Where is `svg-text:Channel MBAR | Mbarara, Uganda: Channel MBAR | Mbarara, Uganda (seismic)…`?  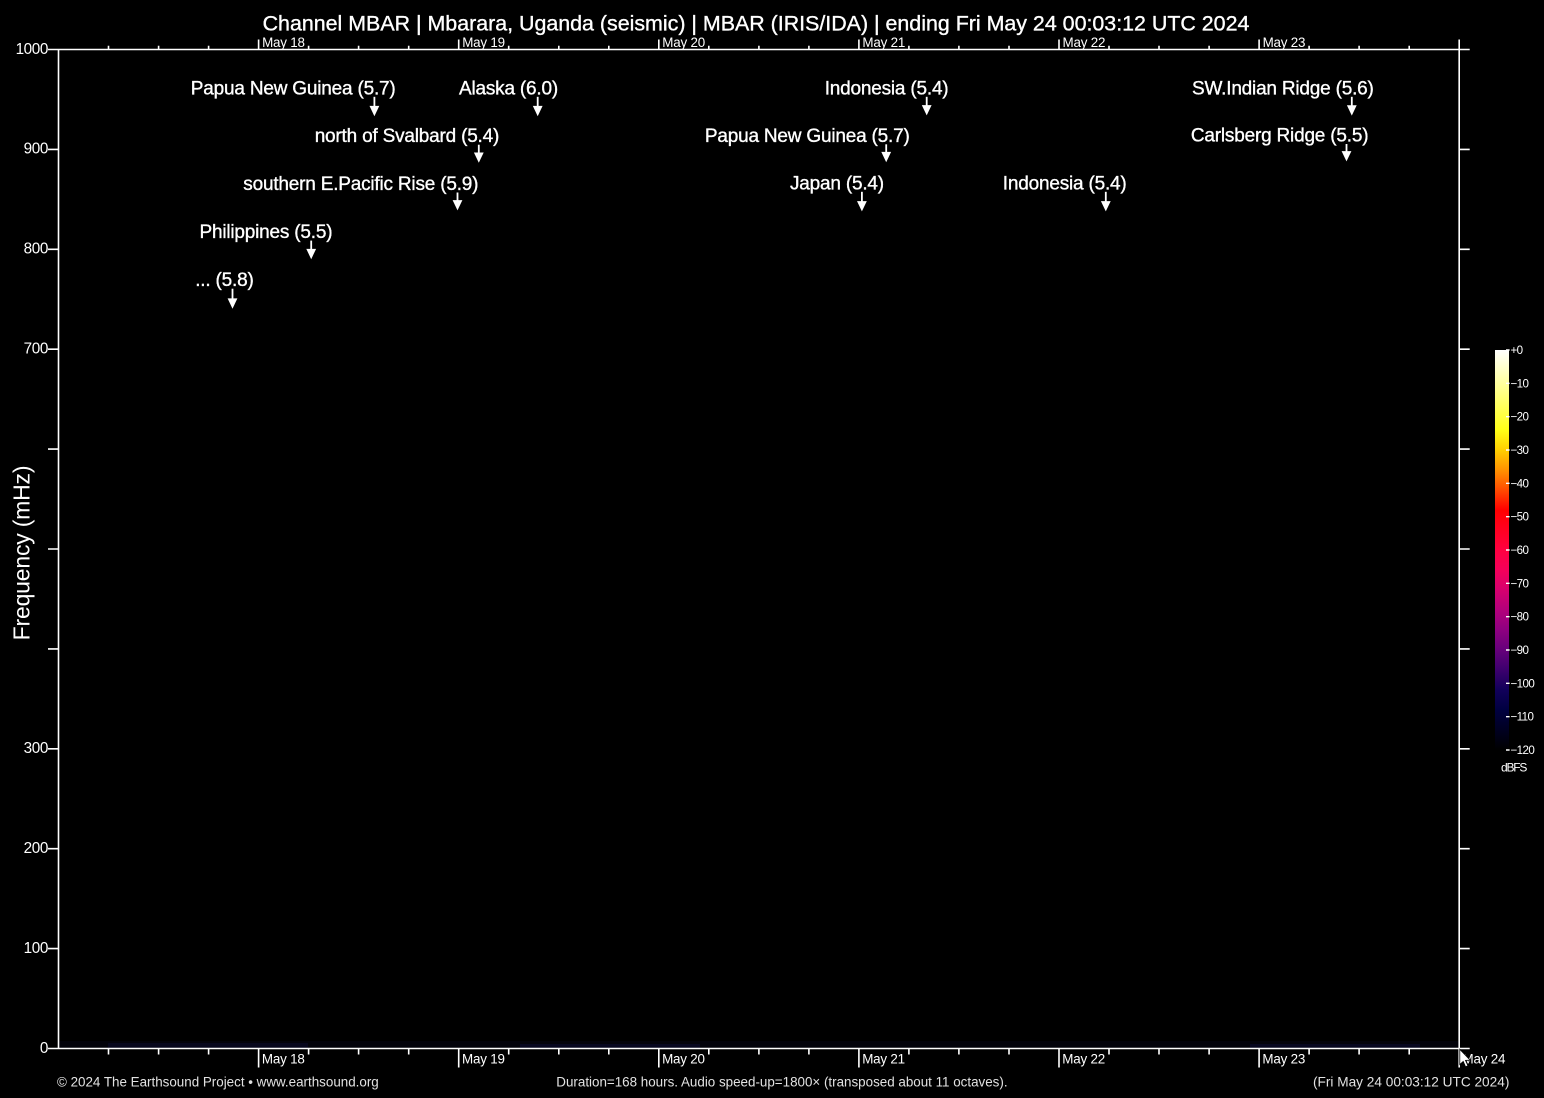
svg-text:Channel MBAR | Mbarara, Uganda: Channel MBAR | Mbarara, Uganda (seismic)… is located at coordinates (756, 24).